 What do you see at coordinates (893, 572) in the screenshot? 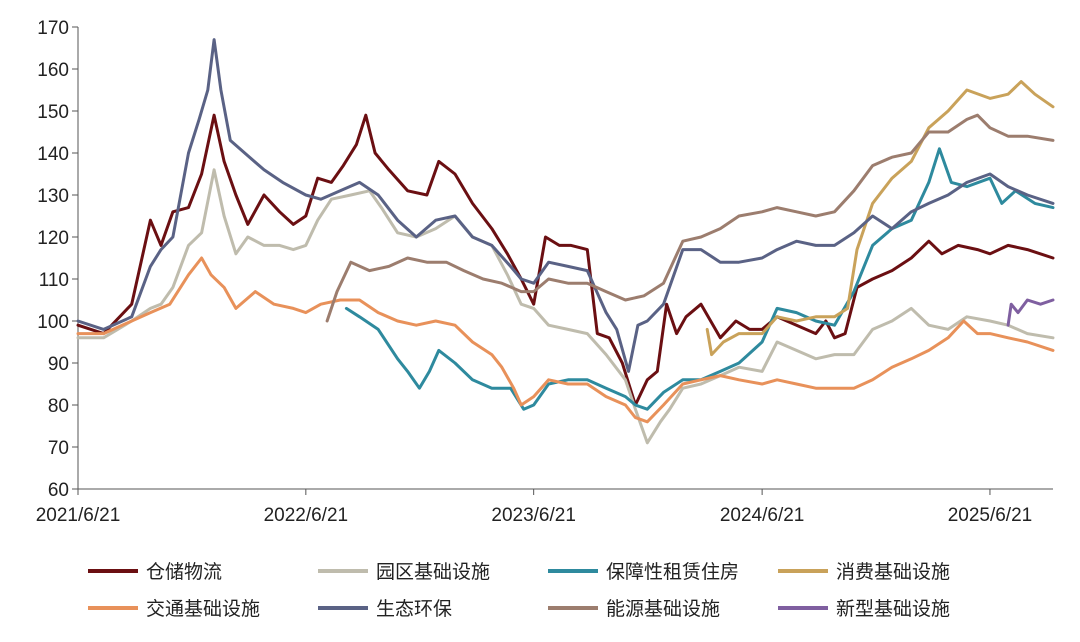
I see `legend-label: 消费基础设施` at bounding box center [893, 572].